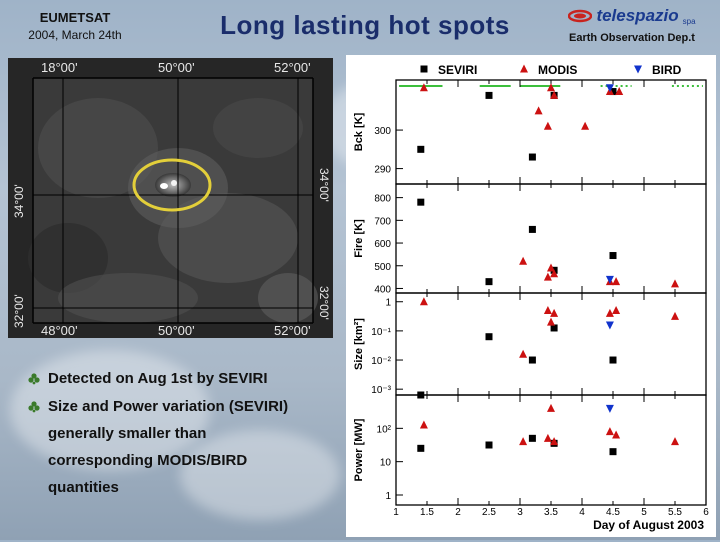 This screenshot has height=542, width=720. Describe the element at coordinates (168, 406) in the screenshot. I see `bullet-line: Size and Power variation (SEVIRI)` at that location.